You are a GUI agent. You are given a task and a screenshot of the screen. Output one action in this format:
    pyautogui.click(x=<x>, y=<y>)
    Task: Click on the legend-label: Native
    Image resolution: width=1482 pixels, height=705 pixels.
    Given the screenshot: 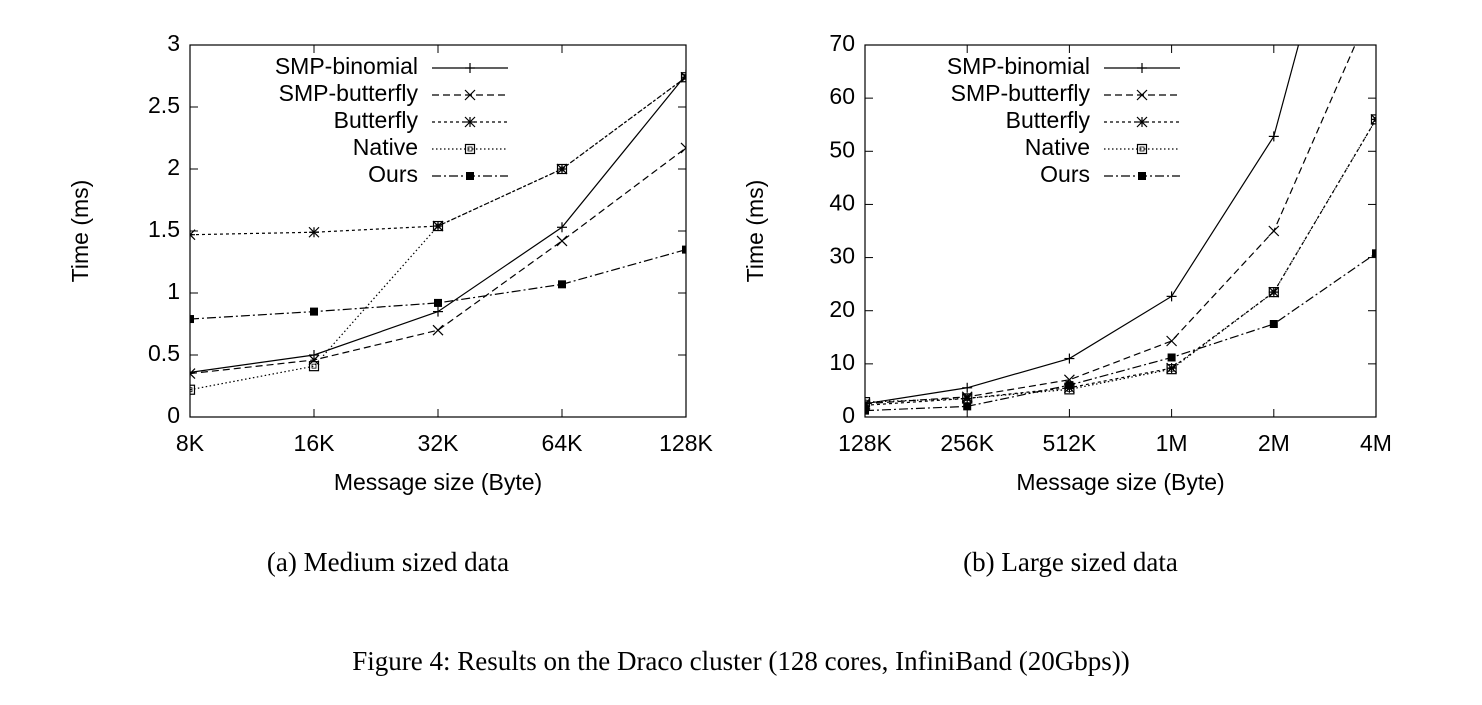 What is the action you would take?
    pyautogui.click(x=385, y=147)
    